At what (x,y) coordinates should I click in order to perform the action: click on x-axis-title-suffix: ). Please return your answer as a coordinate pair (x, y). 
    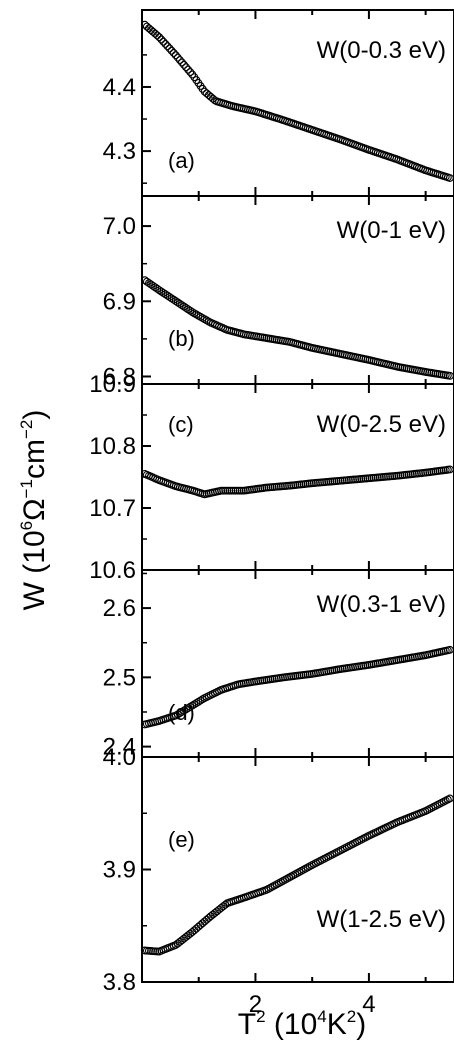
    Looking at the image, I should click on (361, 1024).